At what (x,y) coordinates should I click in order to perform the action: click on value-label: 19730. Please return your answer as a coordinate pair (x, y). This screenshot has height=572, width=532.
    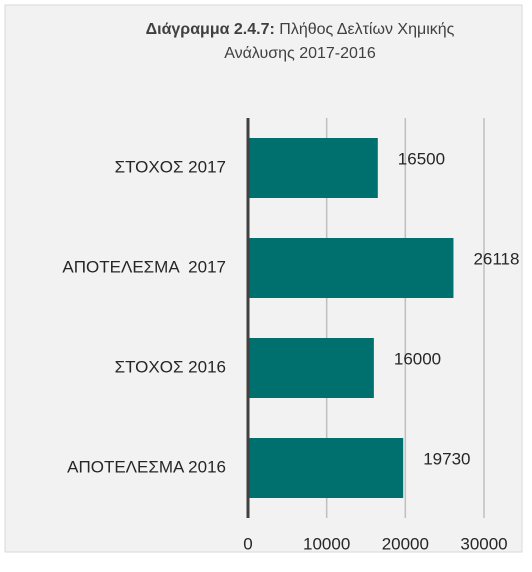
    Looking at the image, I should click on (446, 458).